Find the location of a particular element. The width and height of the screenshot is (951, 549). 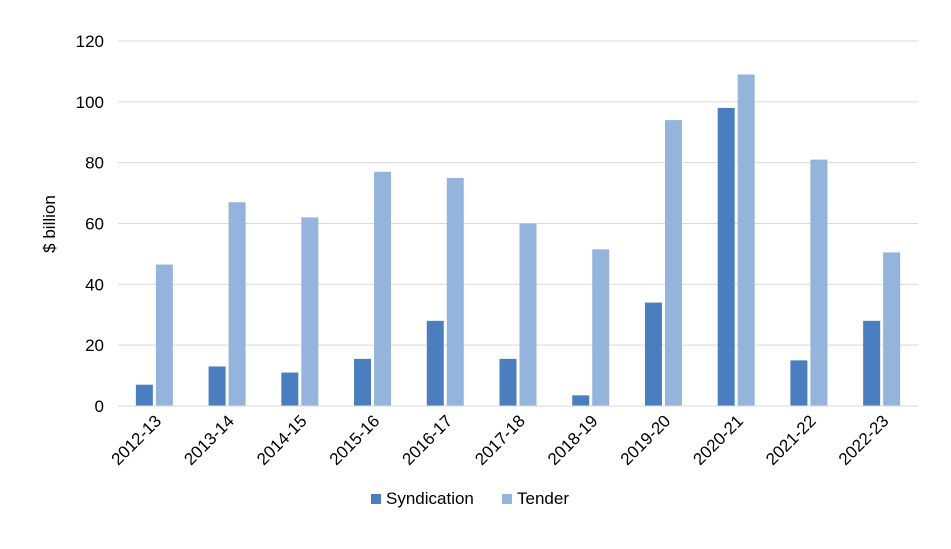

x-tick-label: 2020-21 is located at coordinates (718, 440).